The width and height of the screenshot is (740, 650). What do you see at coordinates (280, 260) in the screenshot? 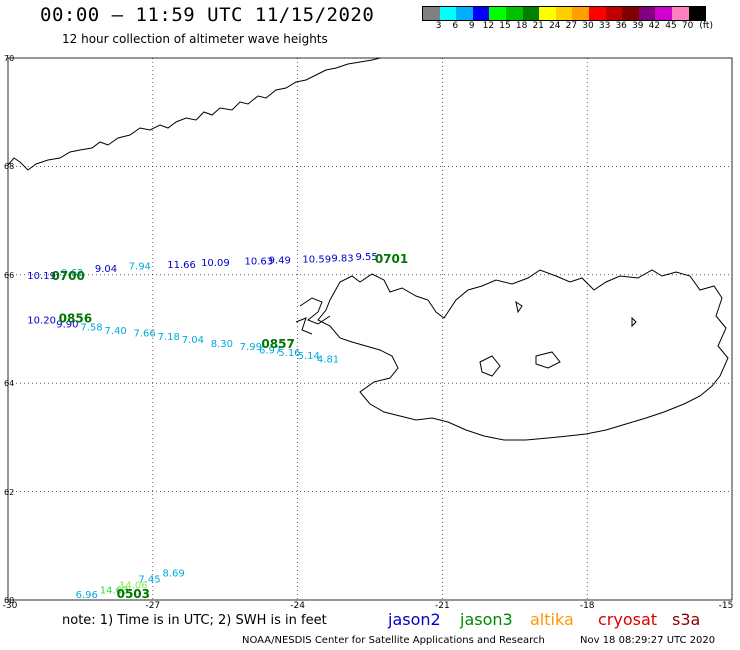
I see `wave-height-label: 9.49` at bounding box center [280, 260].